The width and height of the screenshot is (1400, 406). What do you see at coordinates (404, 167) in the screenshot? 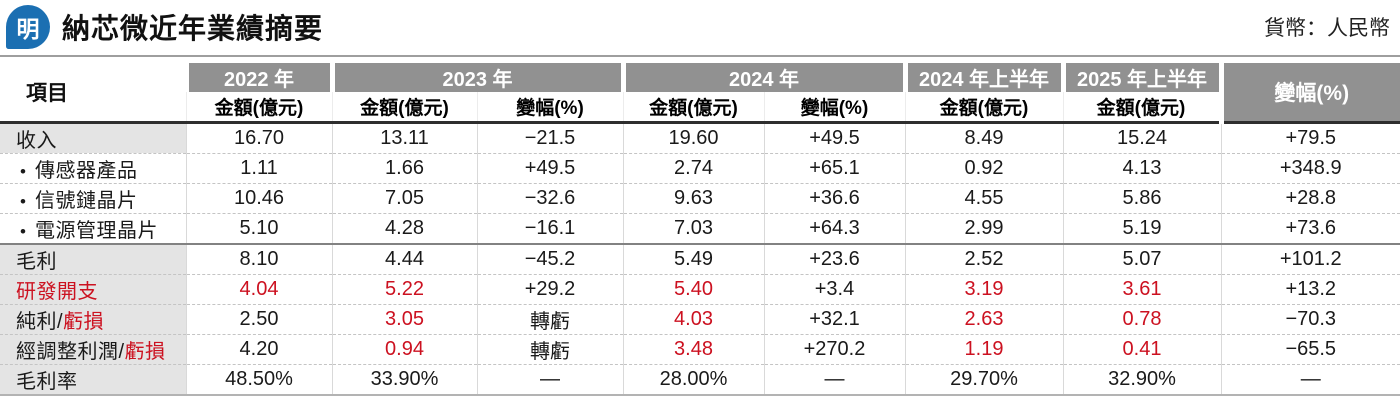
I see `value-cell: 1.66` at bounding box center [404, 167].